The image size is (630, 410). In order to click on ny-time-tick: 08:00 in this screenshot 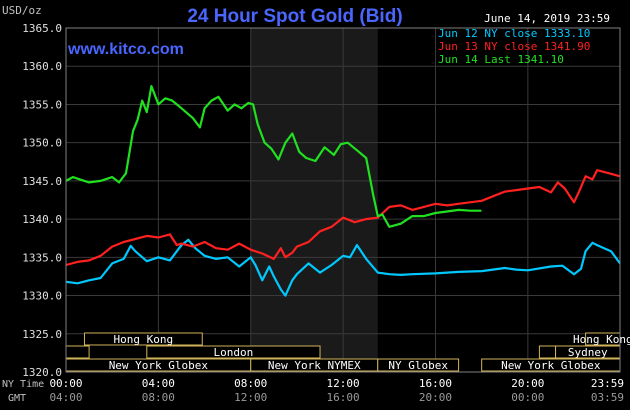, I will do `click(250, 383)`.